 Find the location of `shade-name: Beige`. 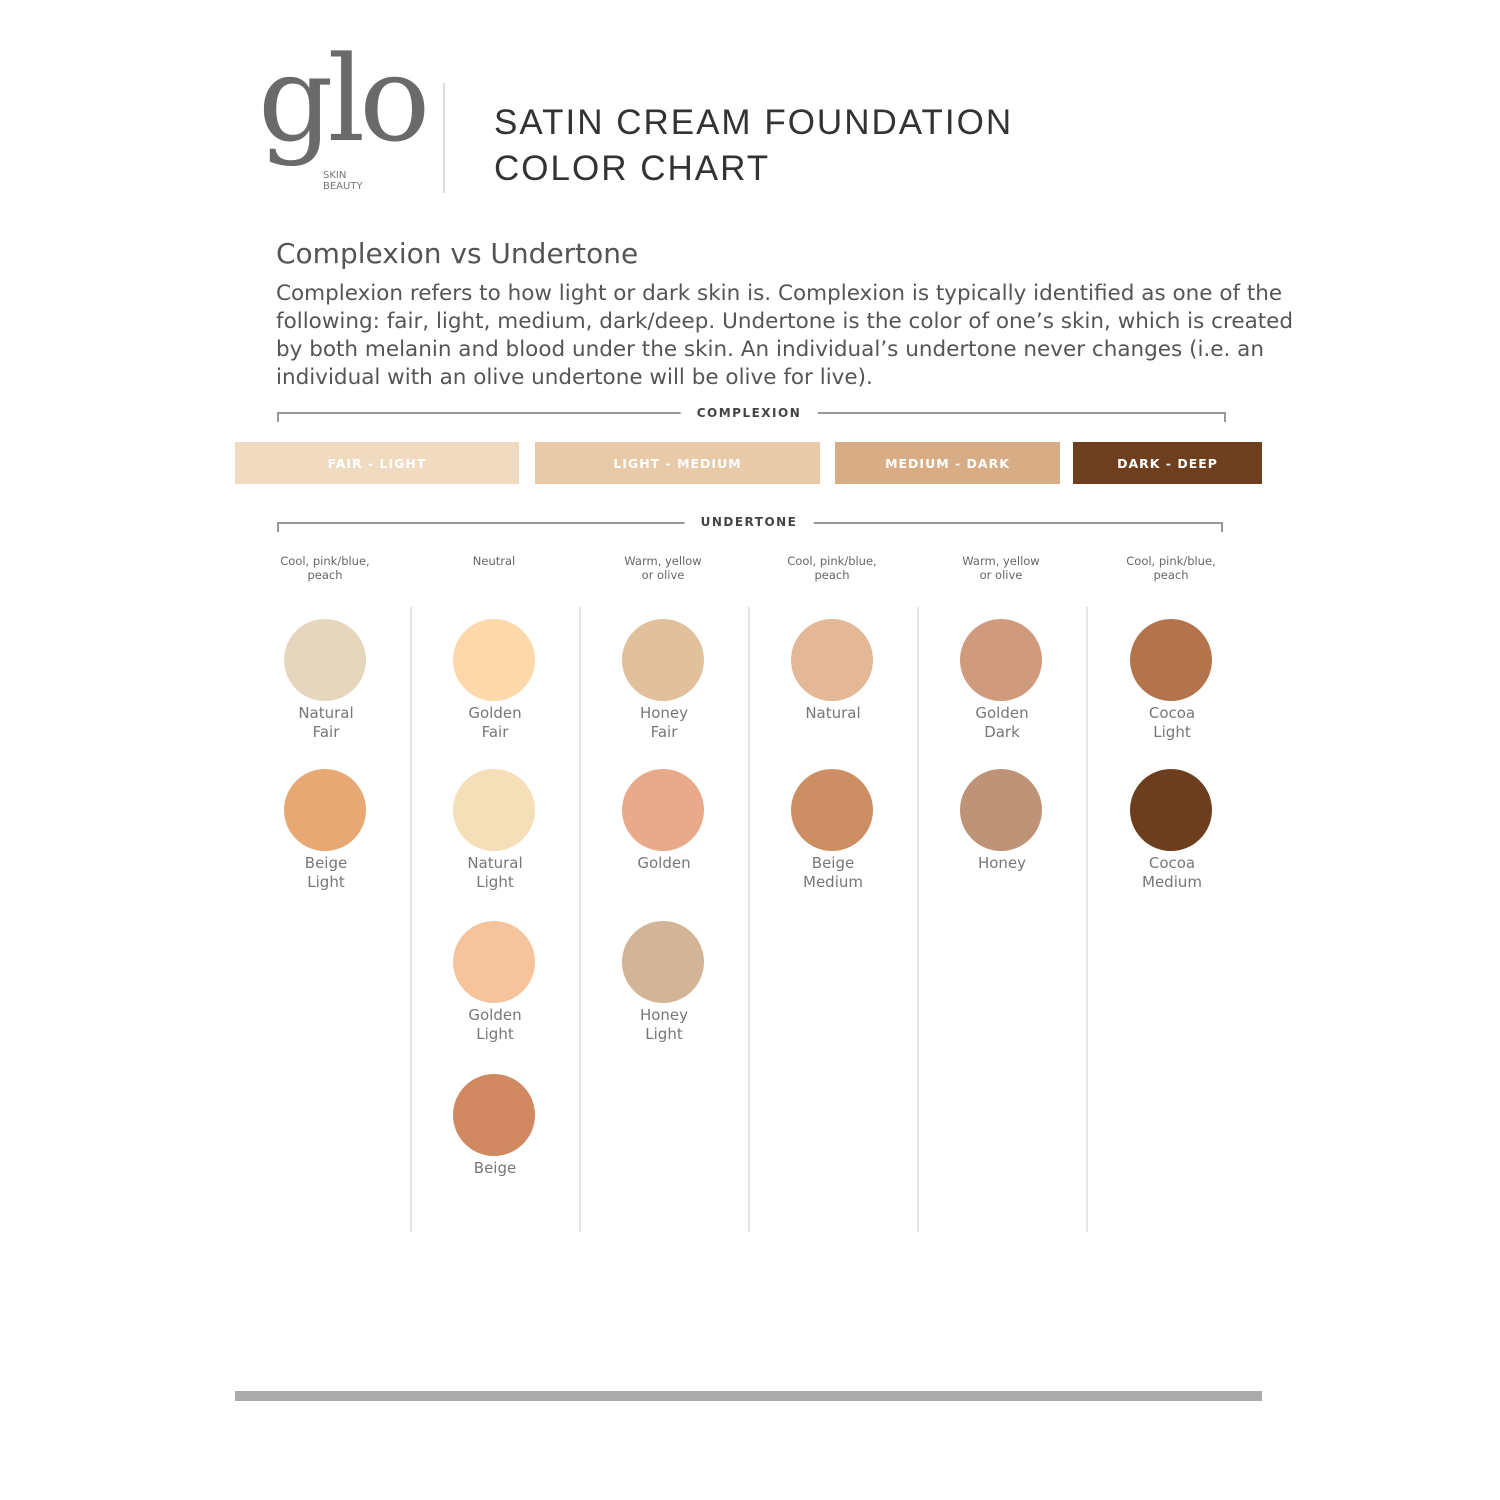

shade-name: Beige is located at coordinates (495, 1168).